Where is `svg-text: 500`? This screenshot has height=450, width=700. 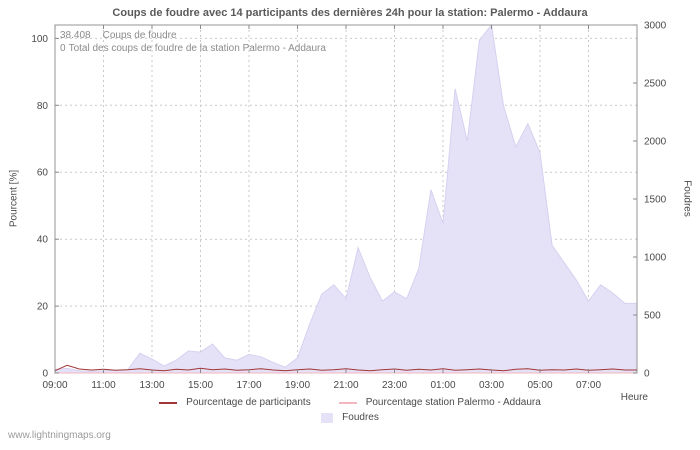 svg-text: 500 is located at coordinates (652, 316).